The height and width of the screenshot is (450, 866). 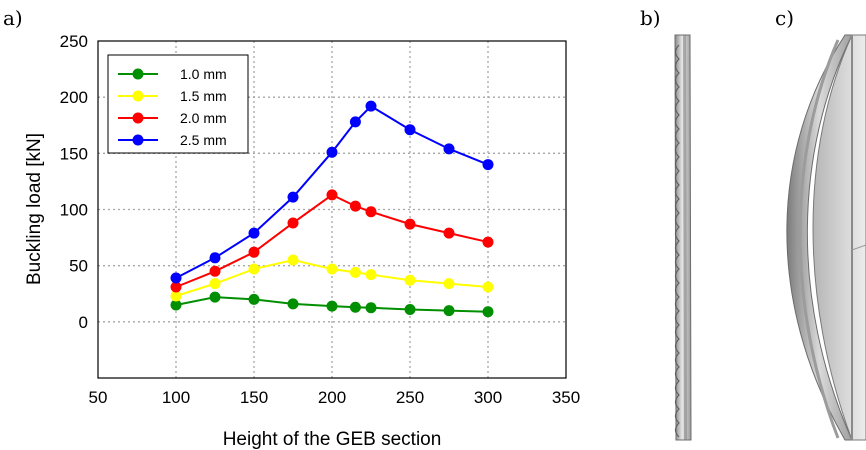 I want to click on panel-label-b: b), so click(x=650, y=18).